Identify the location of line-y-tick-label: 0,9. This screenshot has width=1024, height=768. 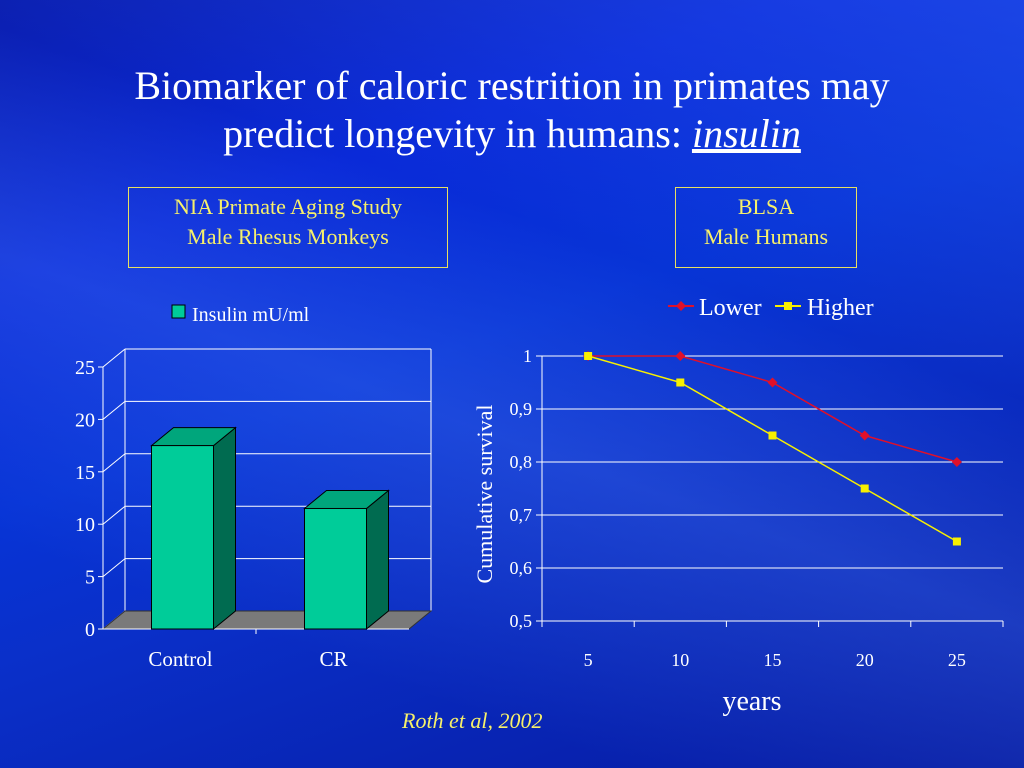
(521, 409).